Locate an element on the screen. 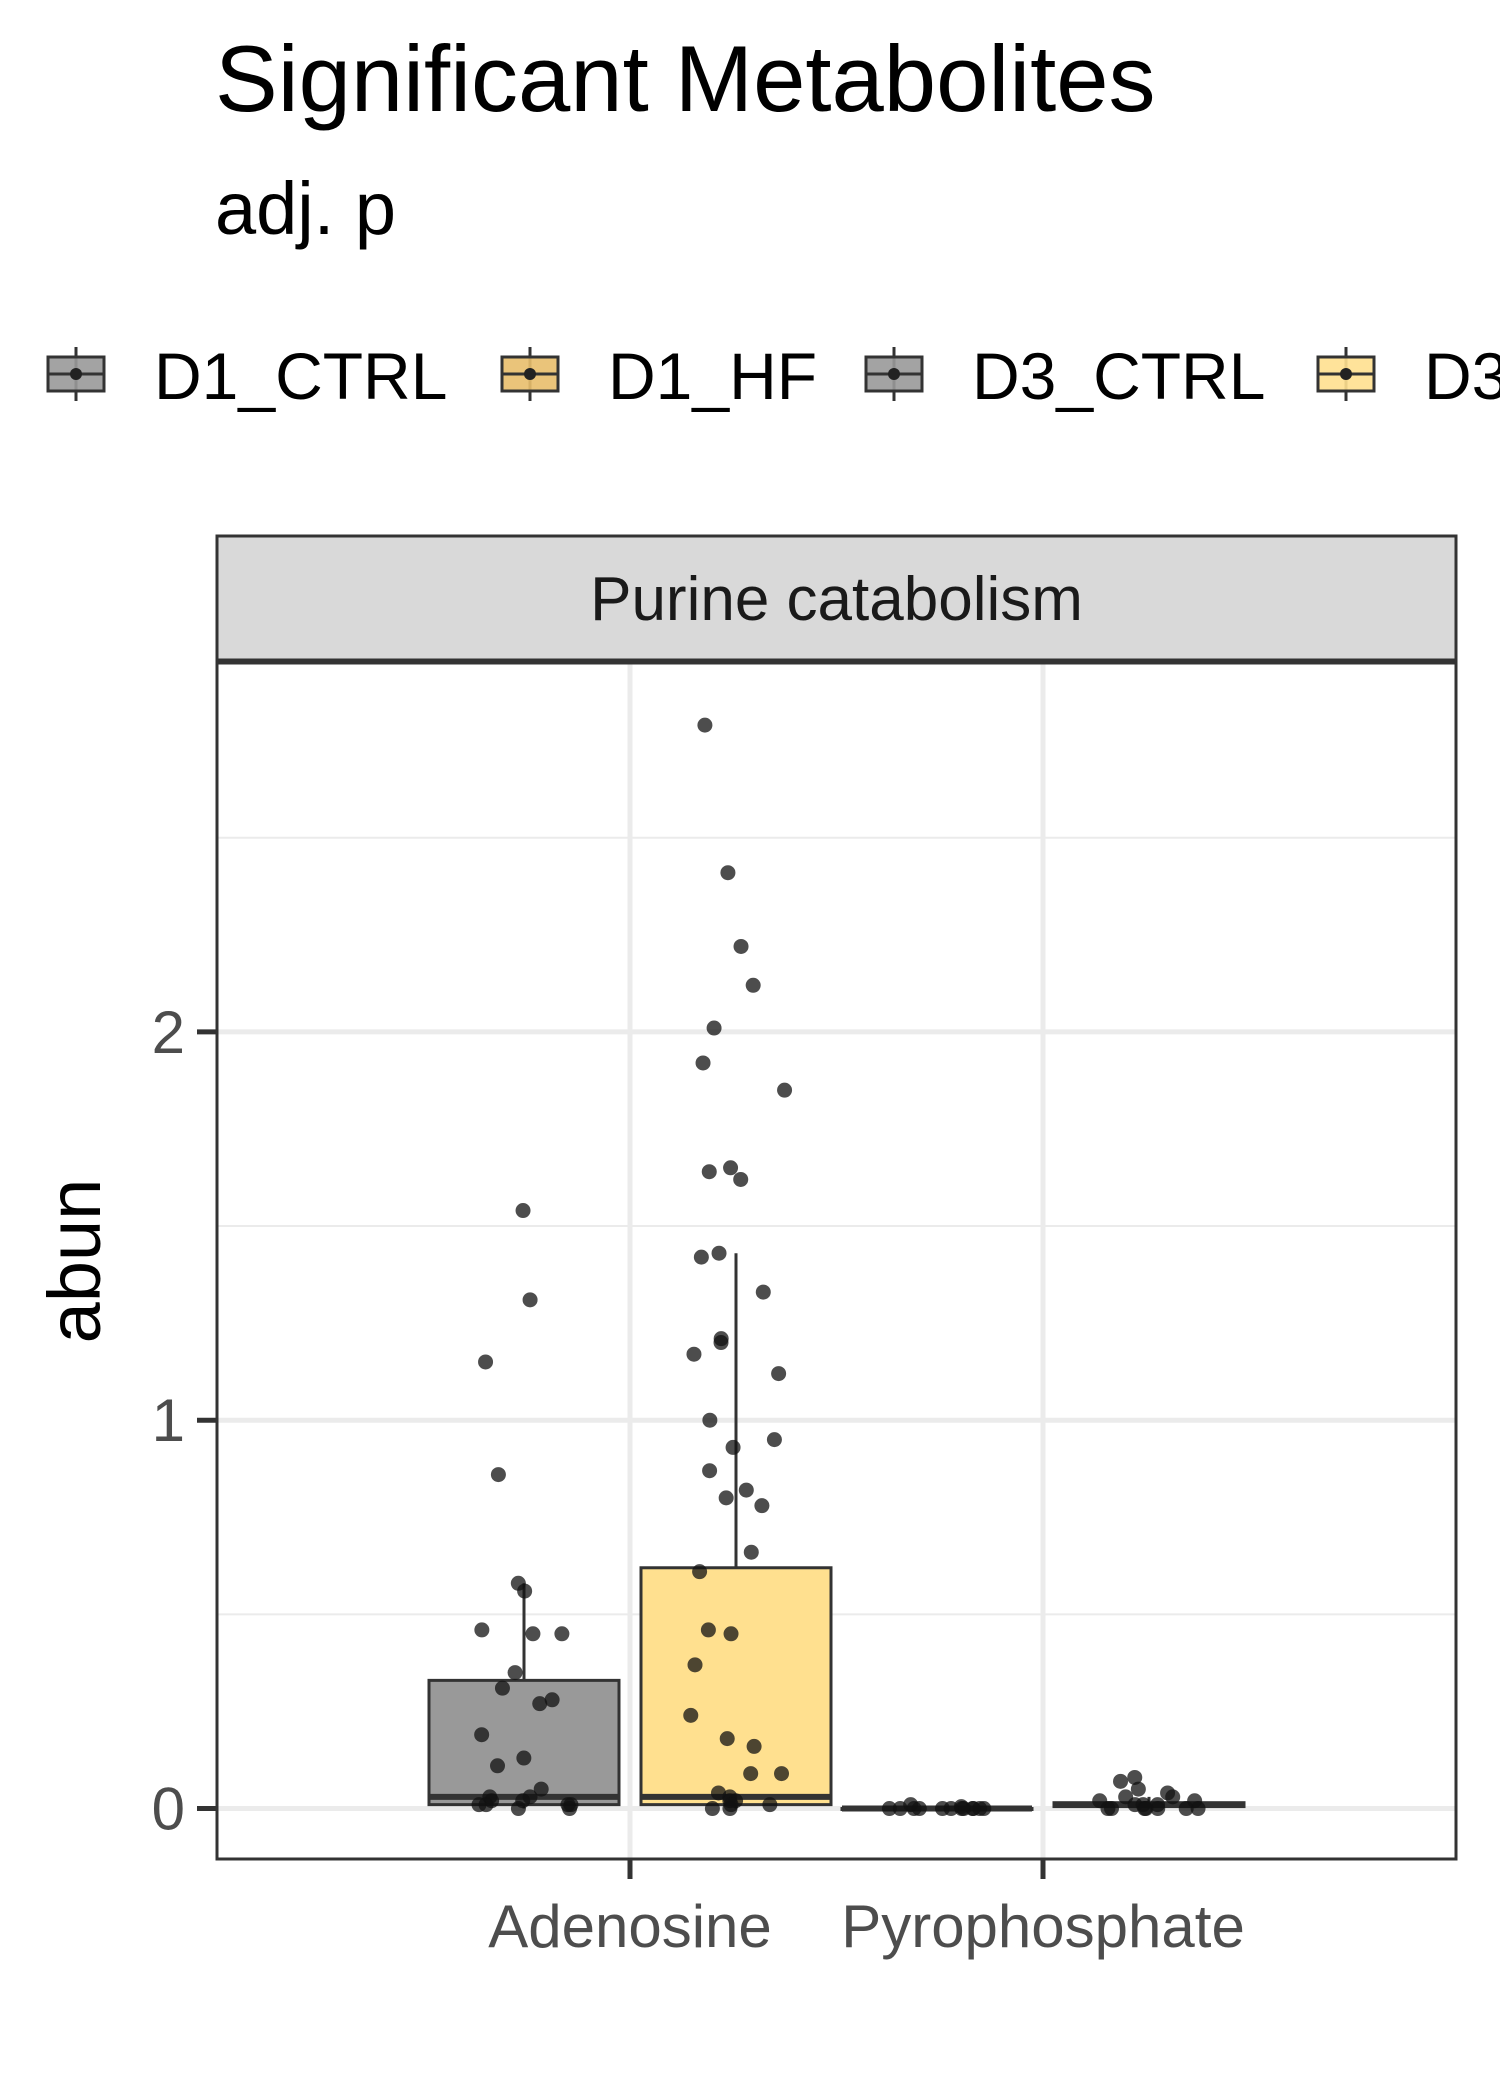 The height and width of the screenshot is (2100, 1500). legend-entry-d1-hf: D1_HF is located at coordinates (658, 376).